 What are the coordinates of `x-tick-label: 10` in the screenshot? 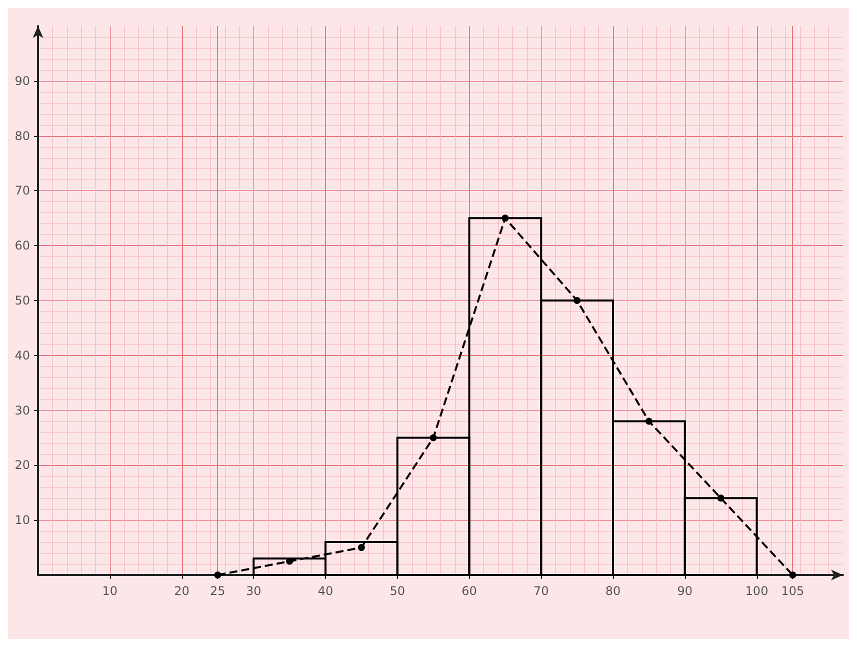 It's located at (110, 591).